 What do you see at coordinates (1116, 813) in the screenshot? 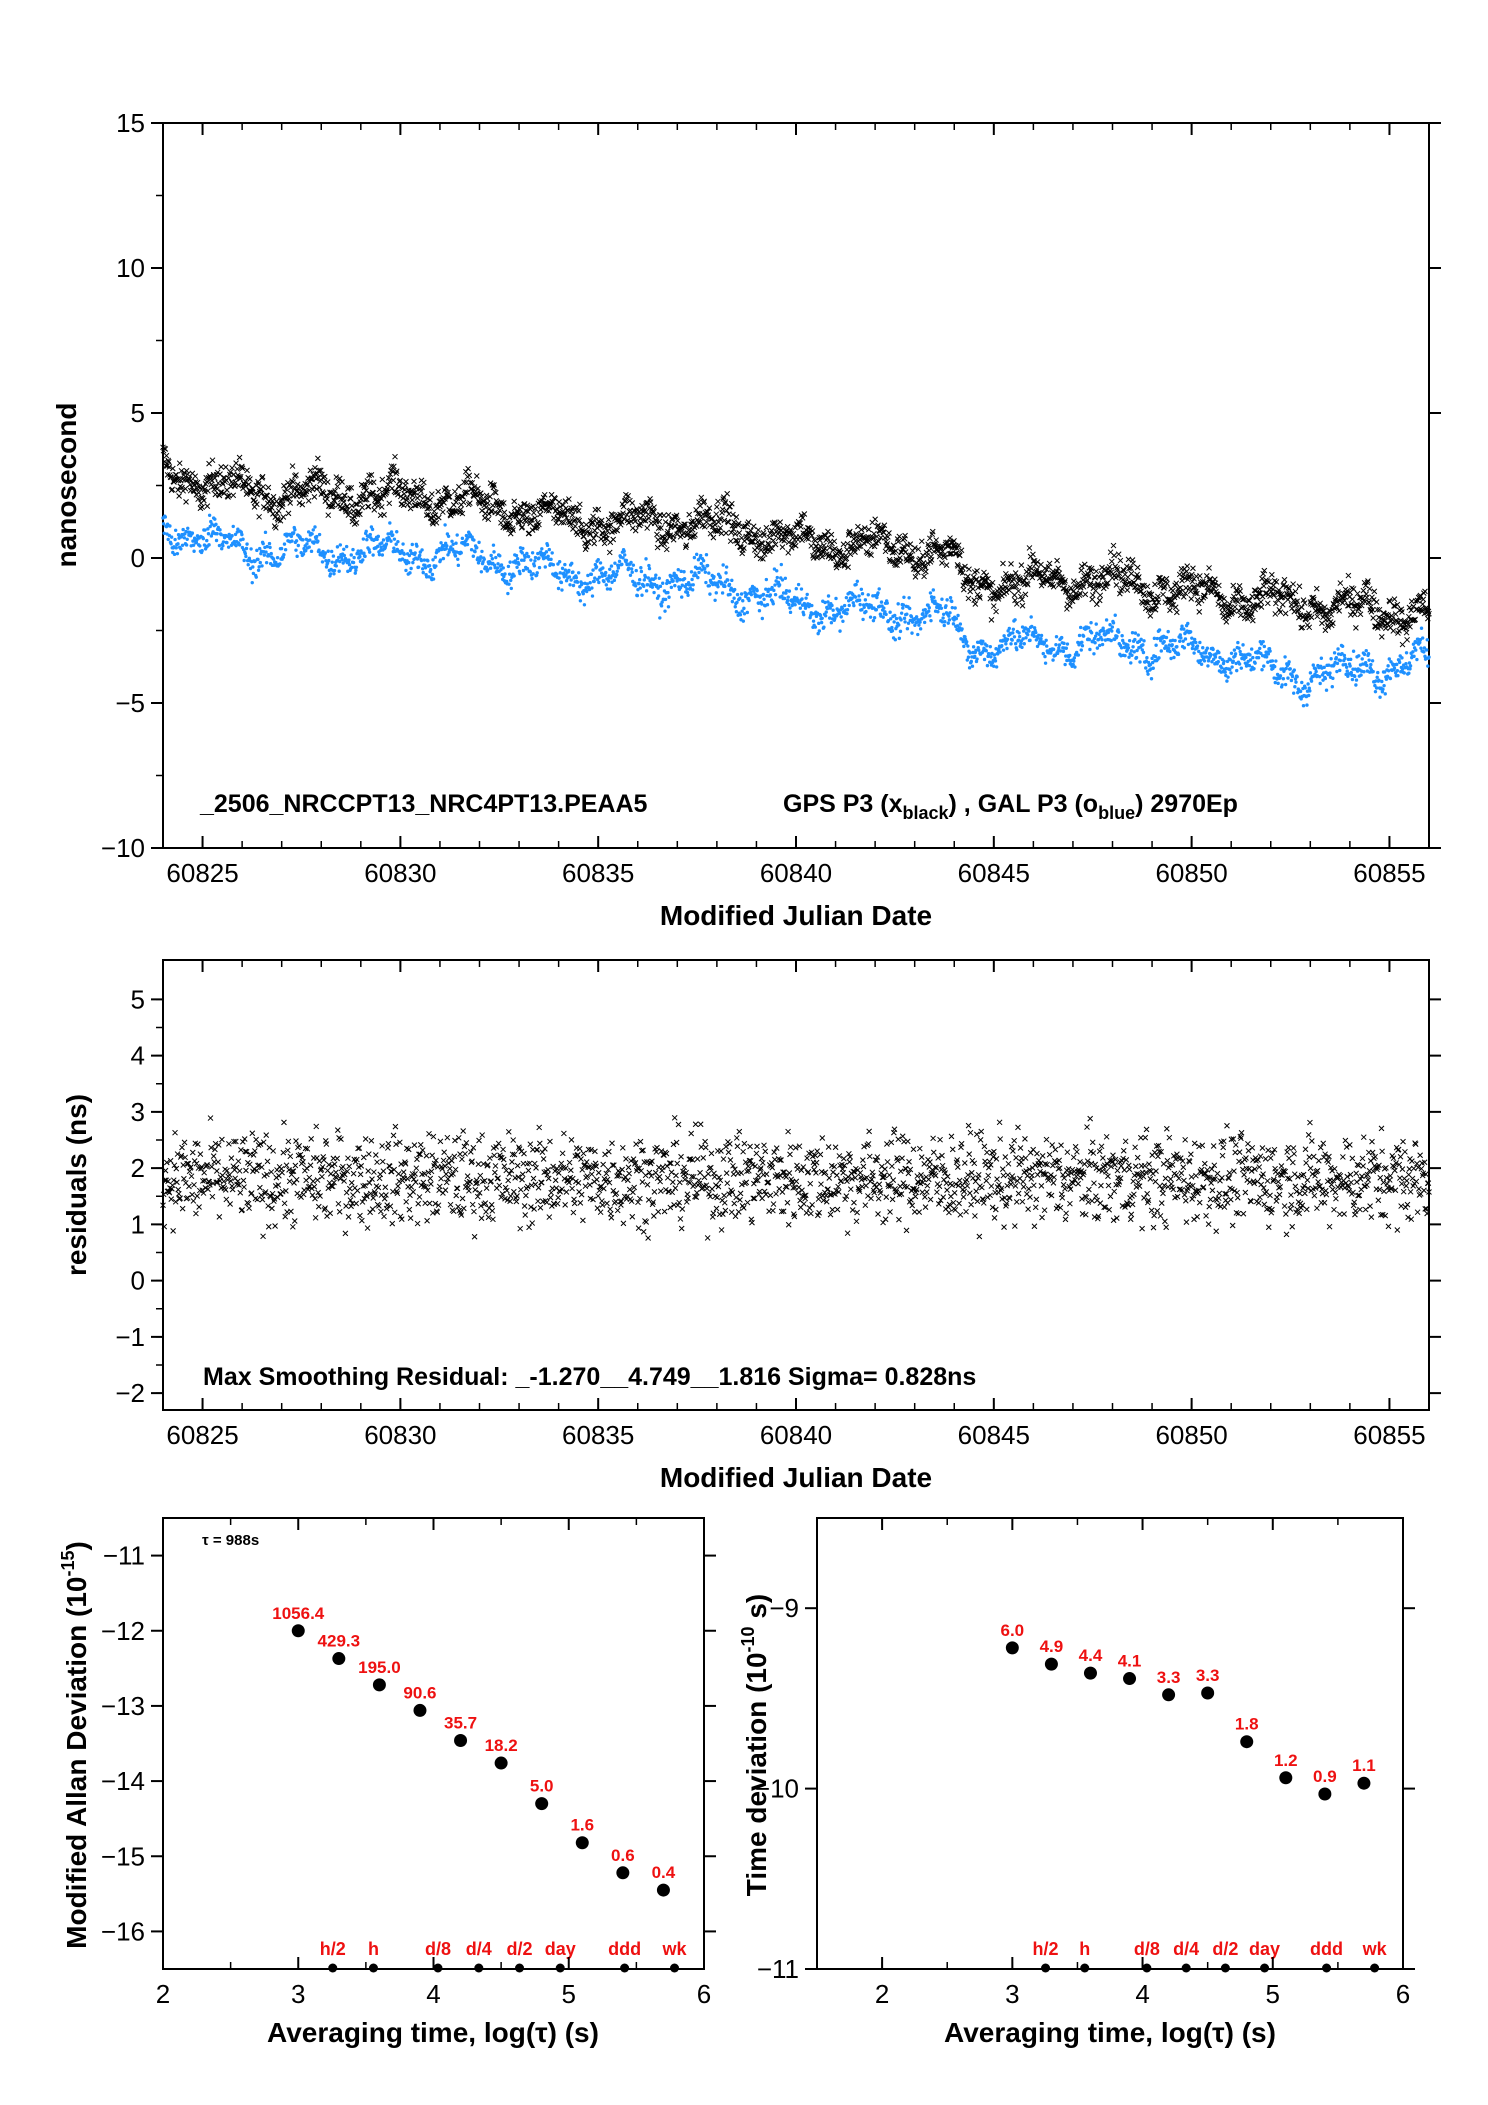
I see `legend-gal-subscript: blue` at bounding box center [1116, 813].